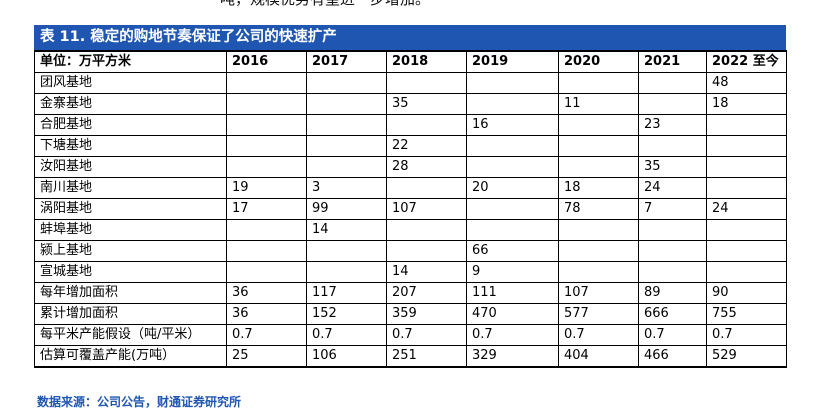 Image resolution: width=830 pixels, height=417 pixels. Describe the element at coordinates (426, 61) in the screenshot. I see `header-year-cell: 2018` at that location.